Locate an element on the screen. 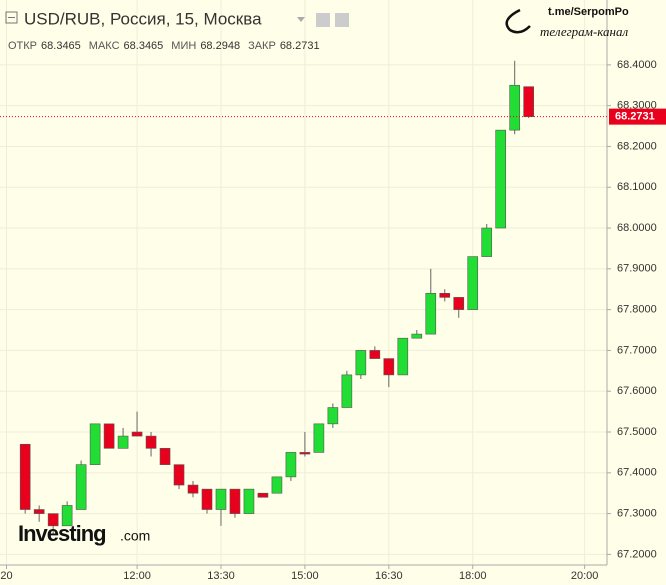  logo-name: Investing is located at coordinates (62, 533).